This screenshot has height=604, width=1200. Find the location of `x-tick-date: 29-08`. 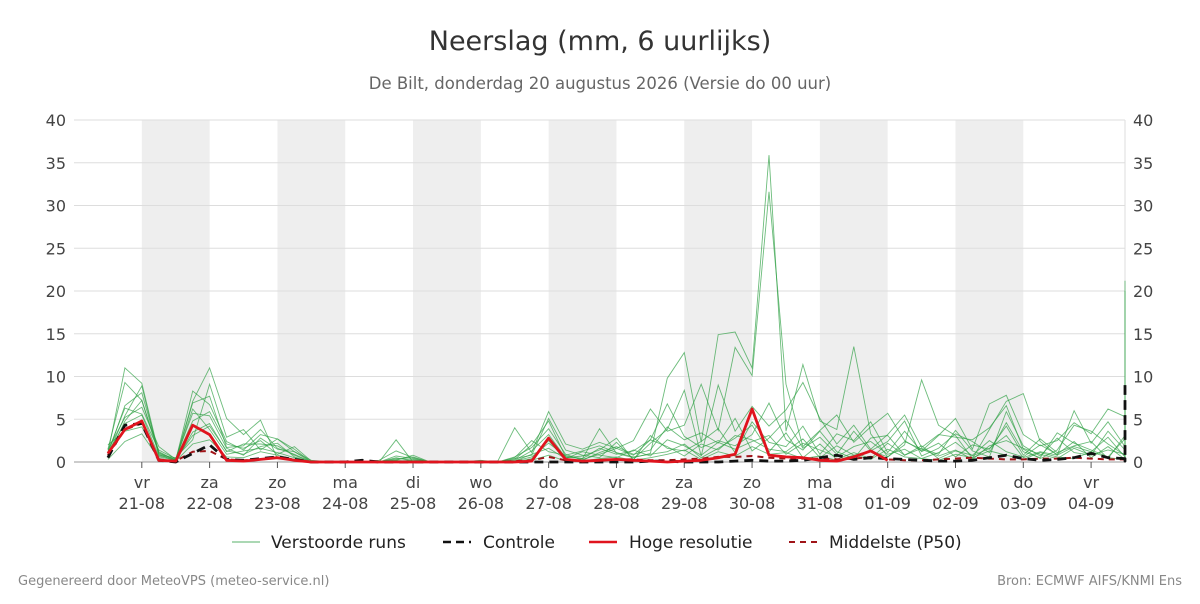

x-tick-date: 29-08 is located at coordinates (684, 503).